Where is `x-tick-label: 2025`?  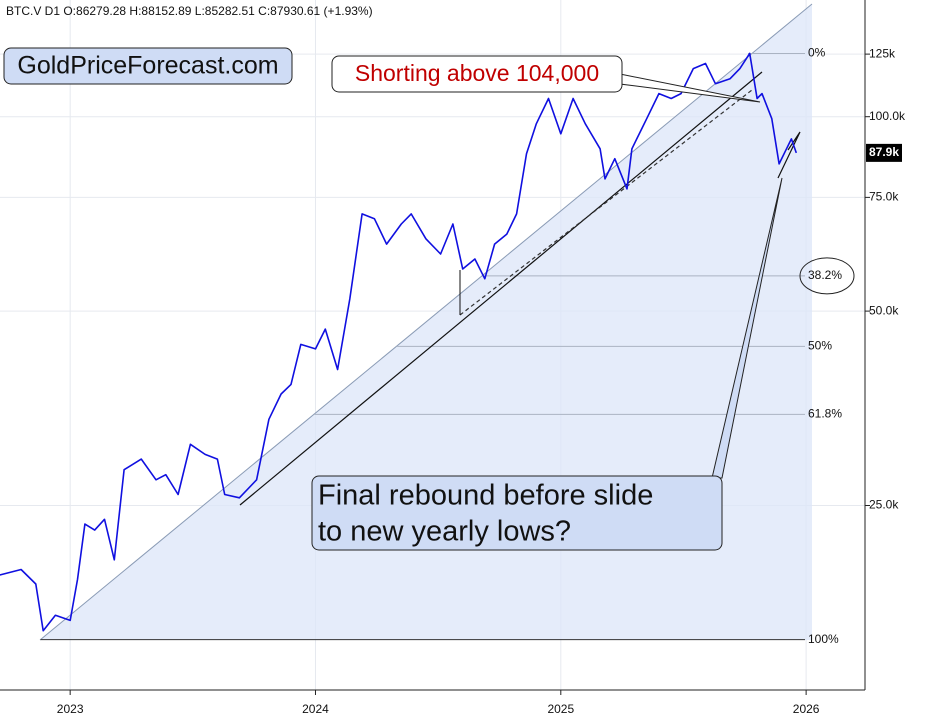 x-tick-label: 2025 is located at coordinates (560, 709).